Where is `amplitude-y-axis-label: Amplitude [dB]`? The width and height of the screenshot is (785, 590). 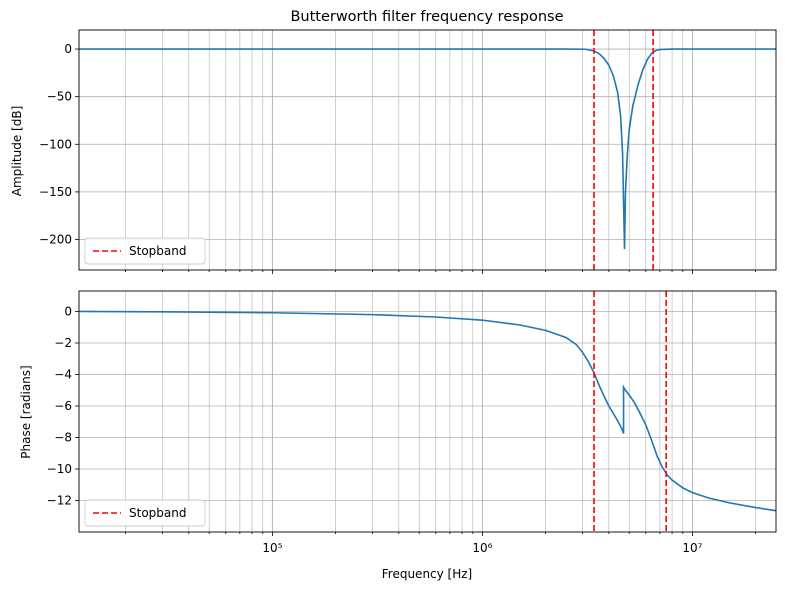 amplitude-y-axis-label: Amplitude [dB] is located at coordinates (17, 151).